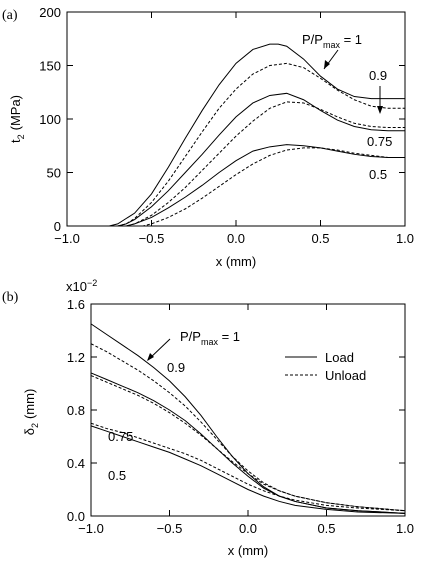 The image size is (425, 569). Describe the element at coordinates (21, 136) in the screenshot. I see `panel-a-ylabel-sub: 2` at that location.